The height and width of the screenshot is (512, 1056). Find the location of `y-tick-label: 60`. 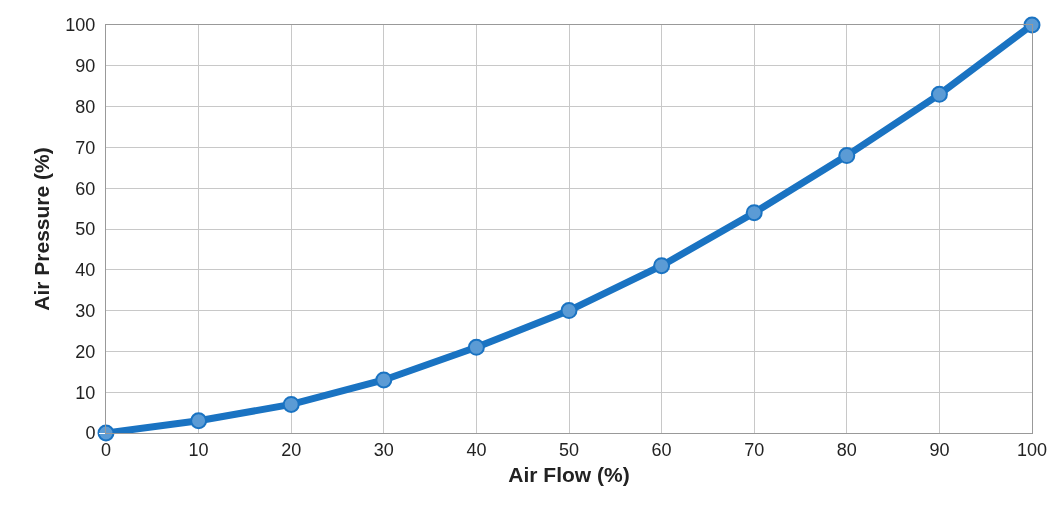

y-tick-label: 60 is located at coordinates (85, 188).